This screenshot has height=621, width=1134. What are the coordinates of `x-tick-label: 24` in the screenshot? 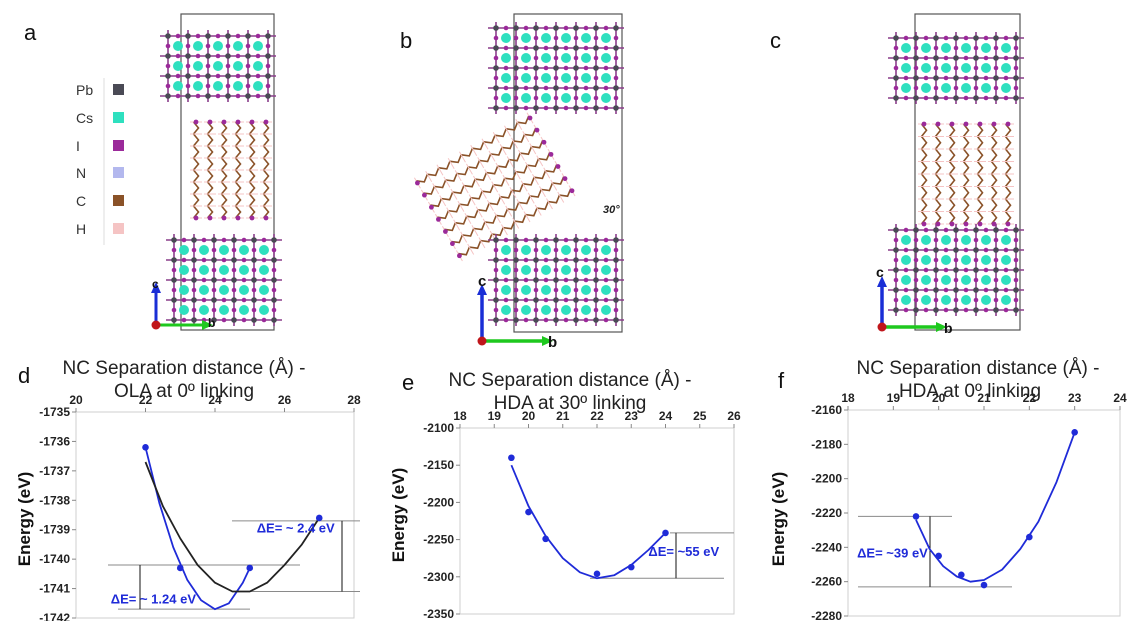 It's located at (215, 400).